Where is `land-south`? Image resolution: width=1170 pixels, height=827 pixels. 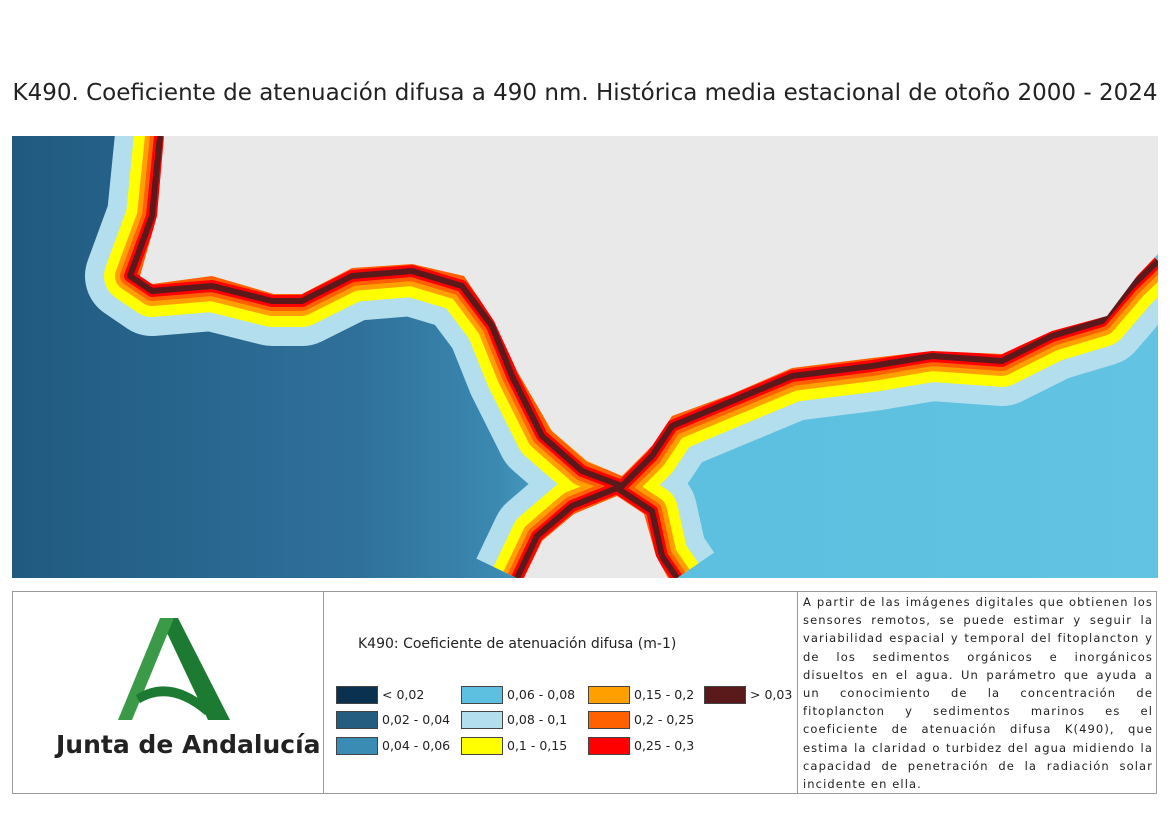
land-south is located at coordinates (596, 537).